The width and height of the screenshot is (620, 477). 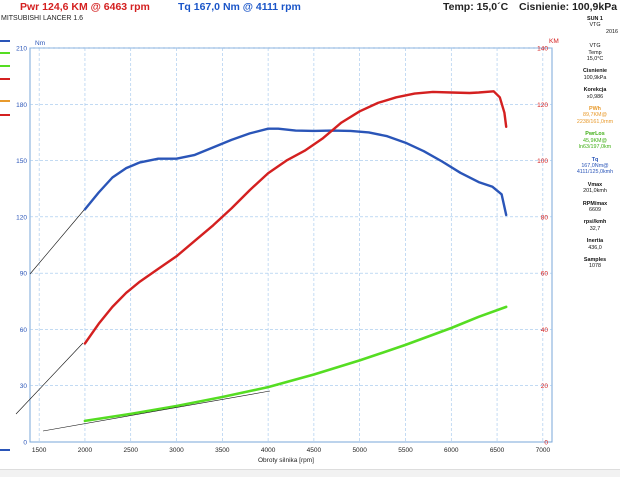 I want to click on tq-title: Tq, so click(x=595, y=159).